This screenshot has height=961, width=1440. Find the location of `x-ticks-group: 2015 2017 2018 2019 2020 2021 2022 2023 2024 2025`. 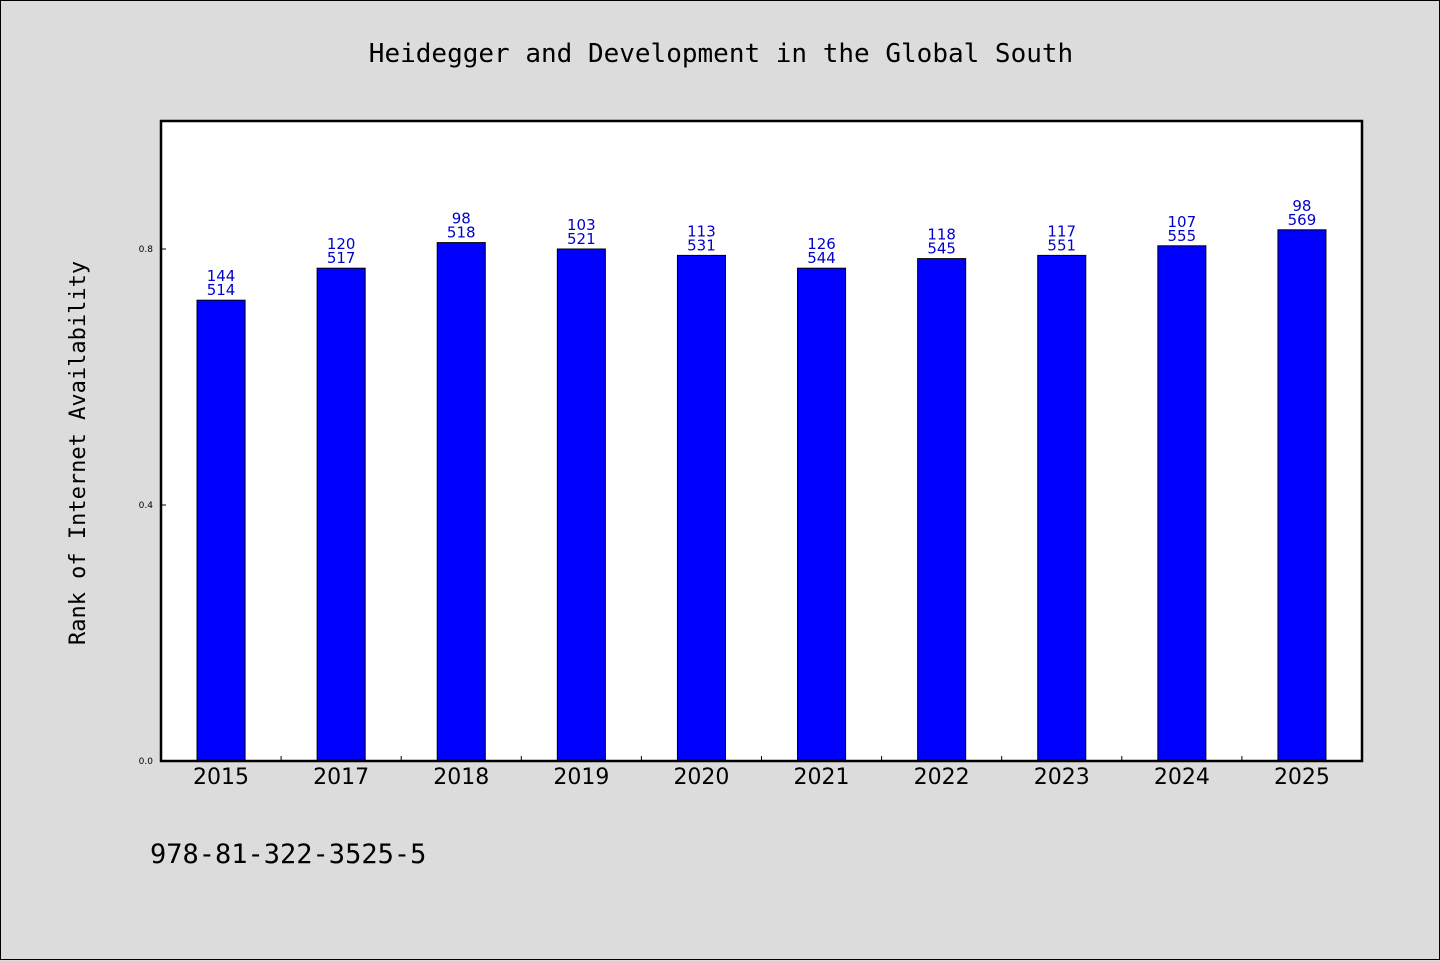

x-ticks-group: 2015 2017 2018 2019 2020 2021 2022 2023 2024 2025 is located at coordinates (761, 773).